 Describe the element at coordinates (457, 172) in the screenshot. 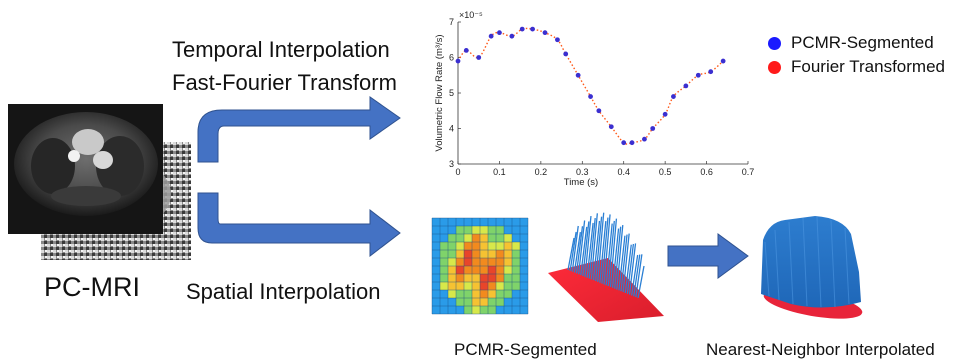

I see `x-tick-label: 0` at that location.